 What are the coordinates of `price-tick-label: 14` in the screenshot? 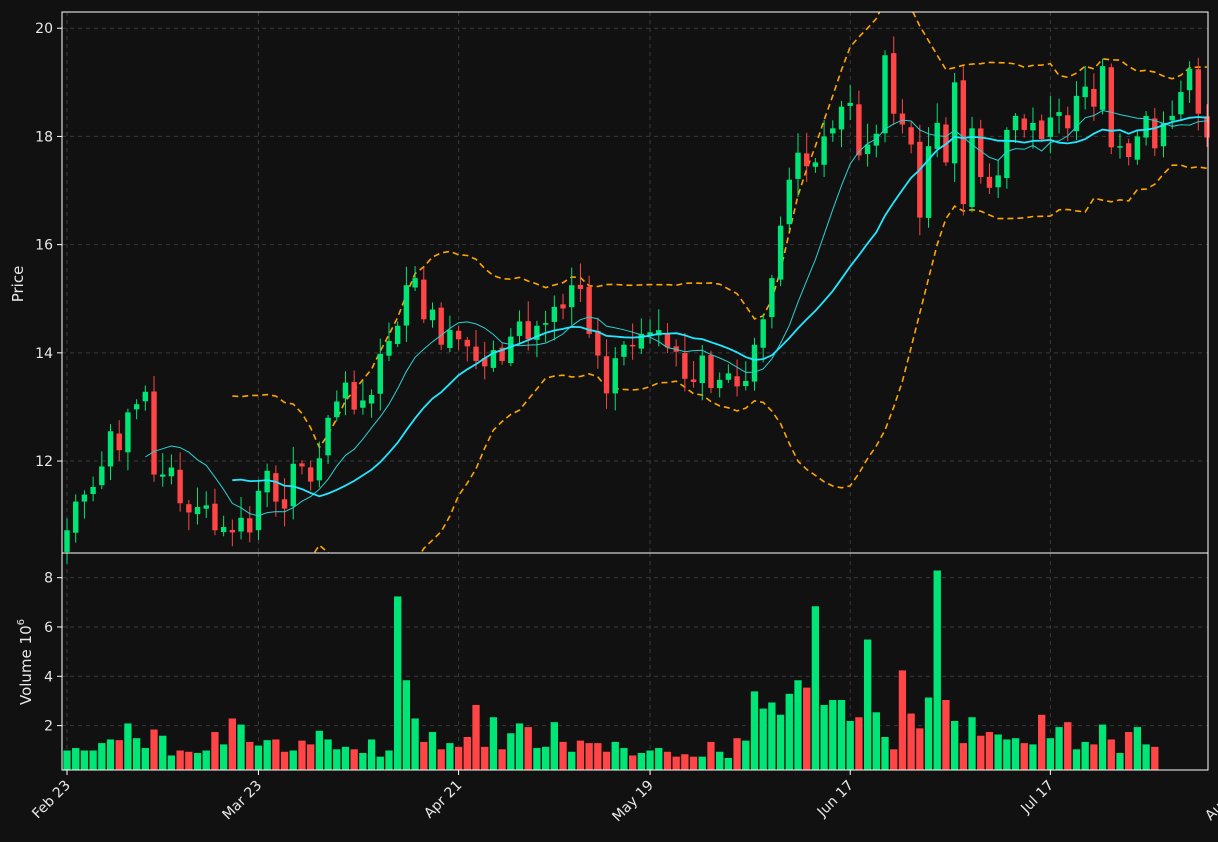 It's located at (44, 354).